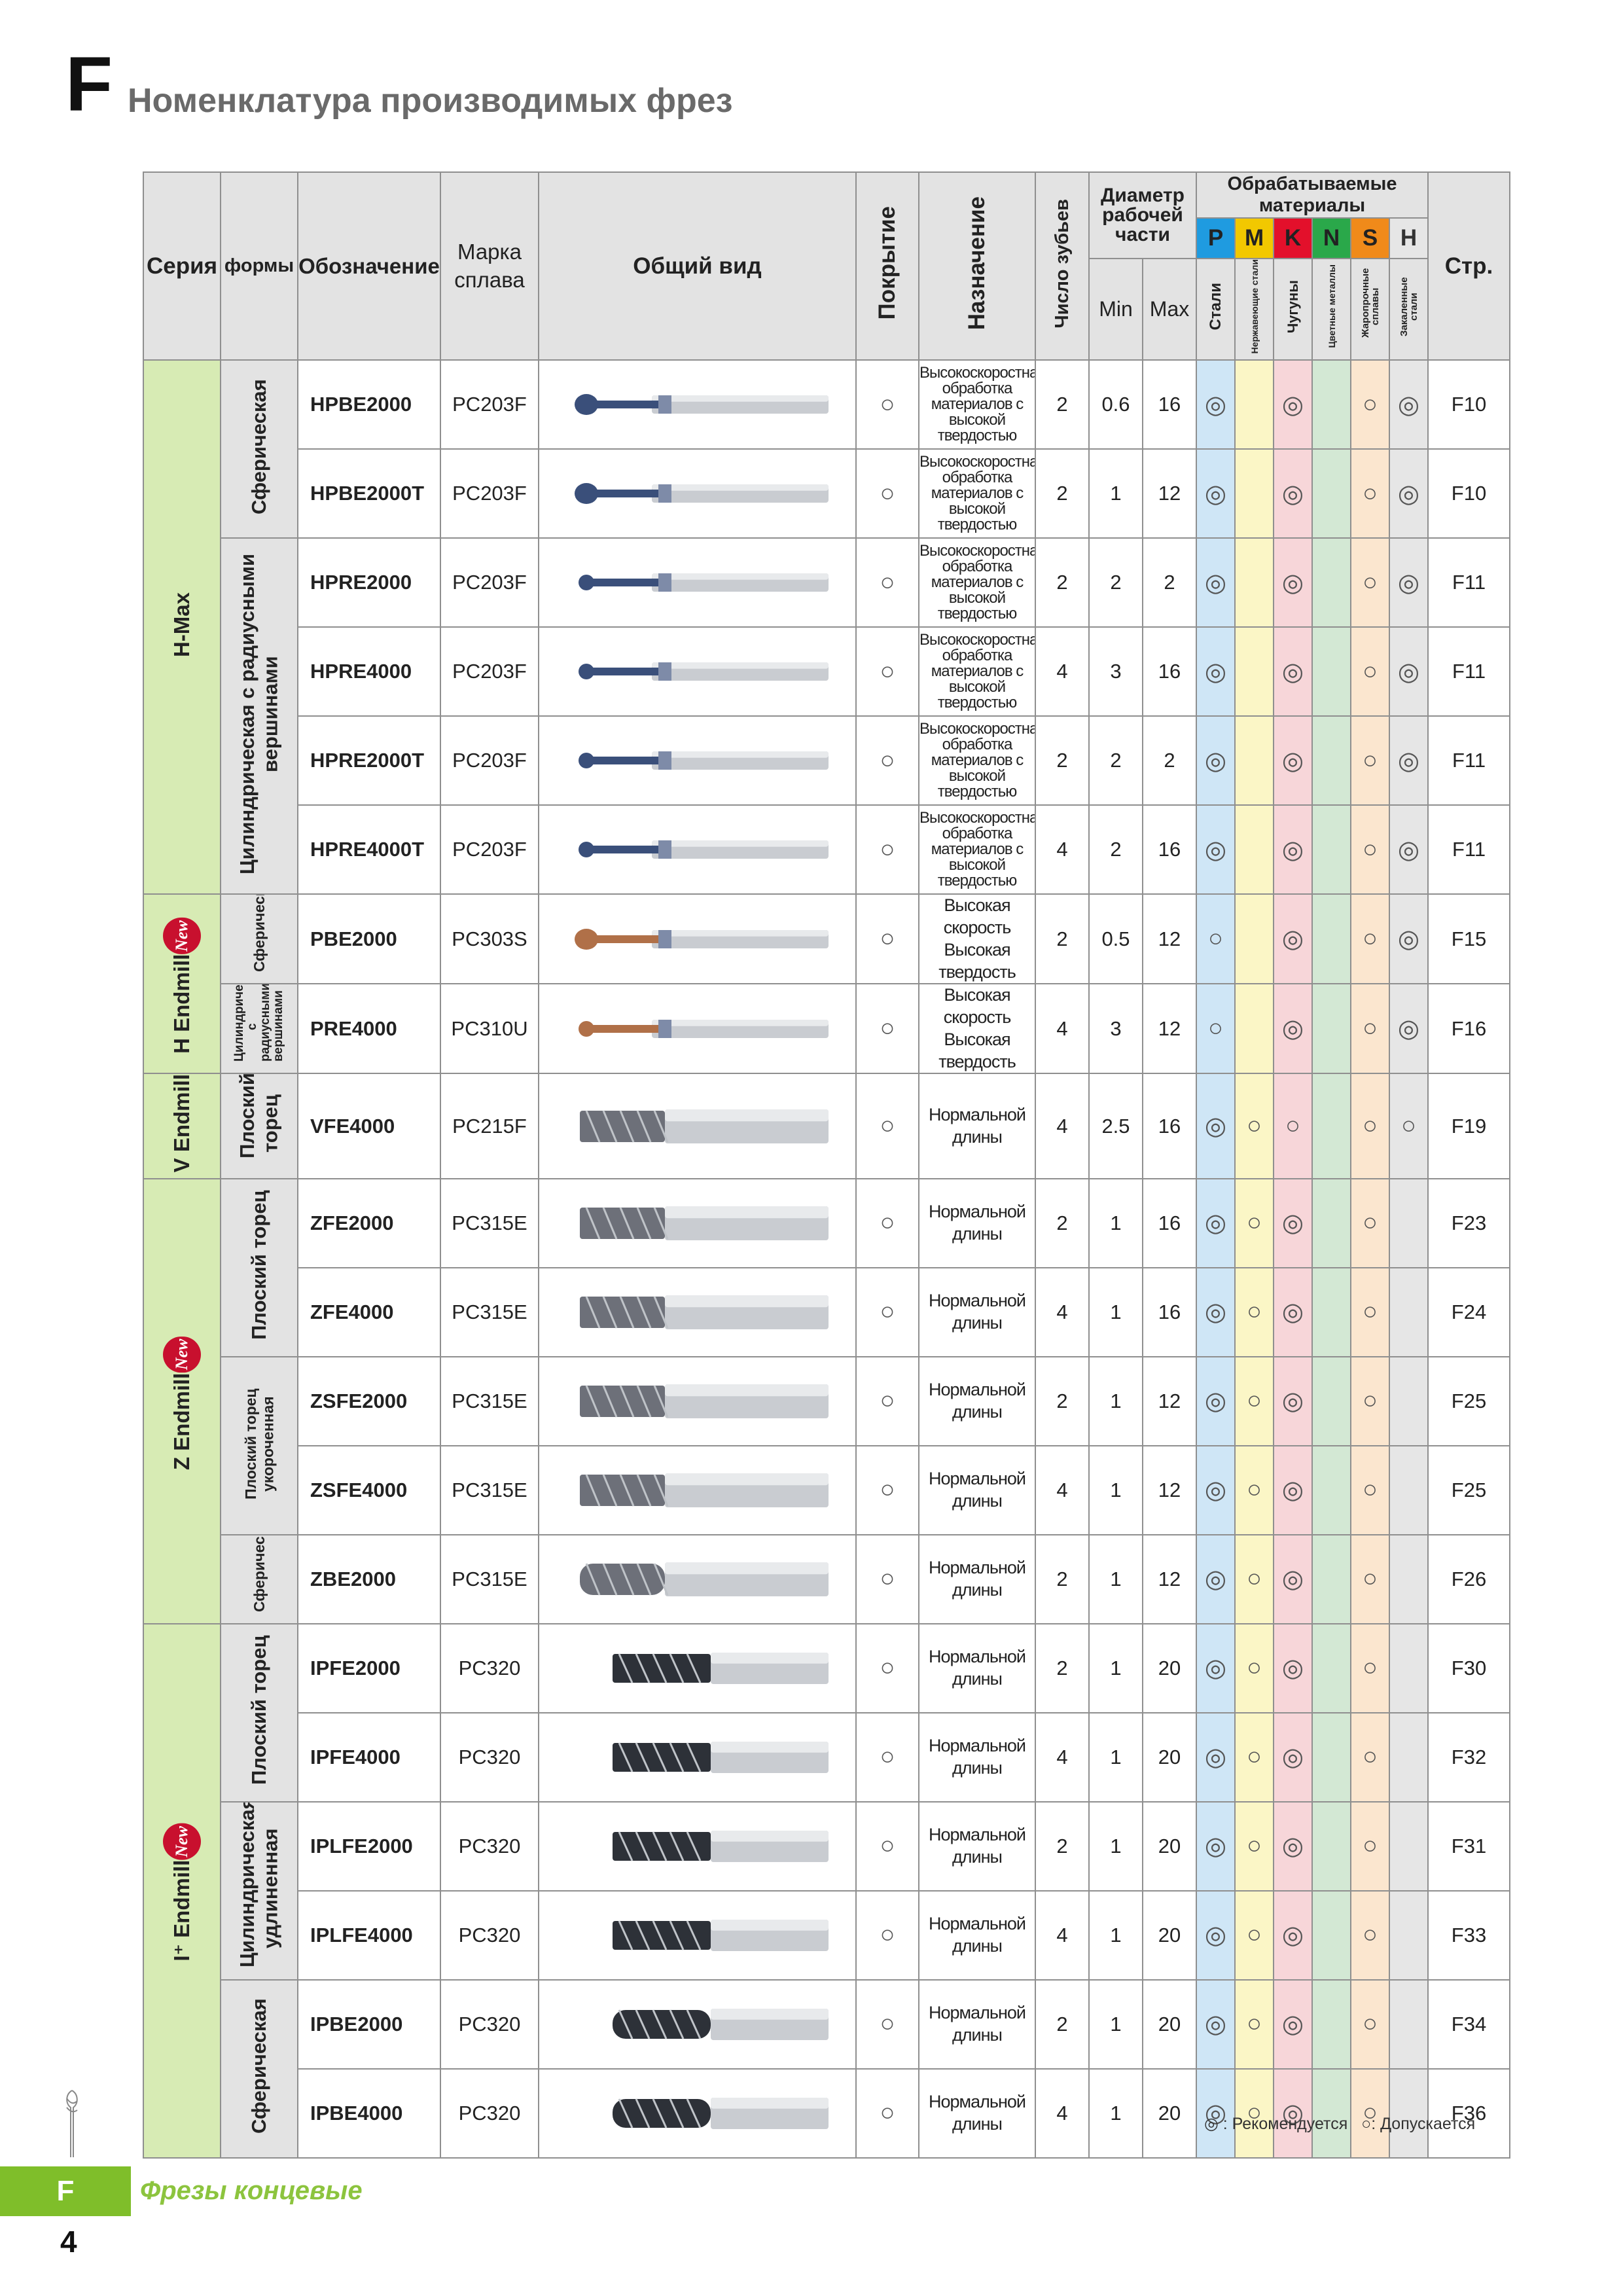 The image size is (1623, 2296). I want to click on material-p-mark: ○, so click(1216, 939).